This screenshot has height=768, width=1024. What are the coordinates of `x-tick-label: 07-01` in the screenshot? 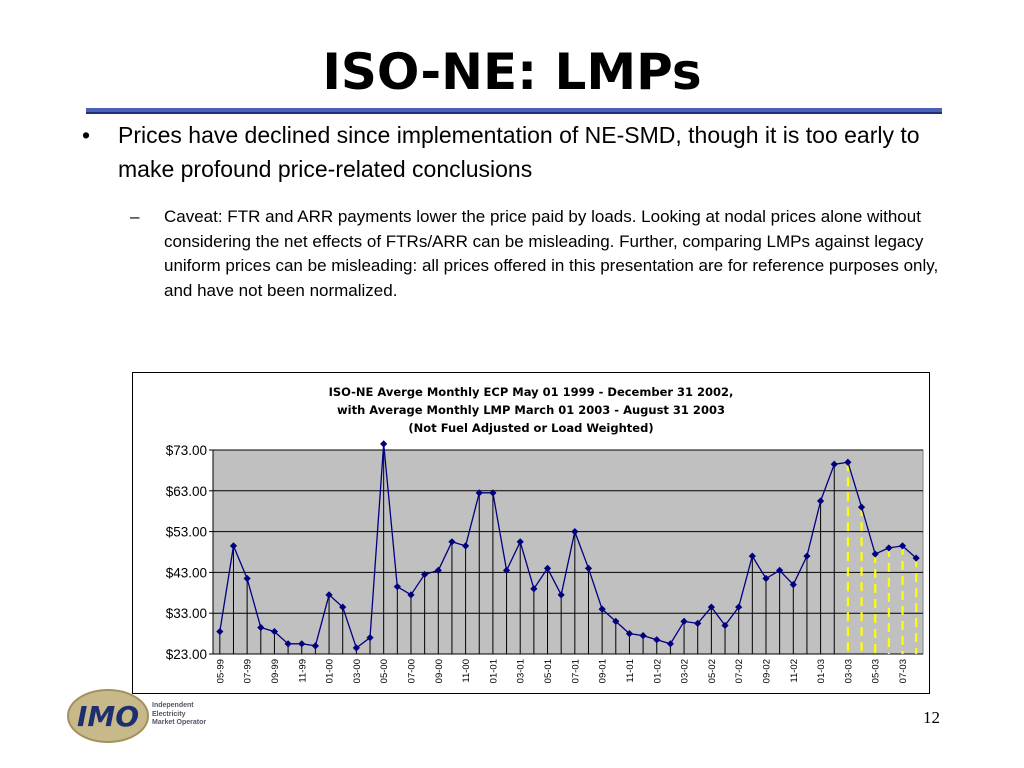 It's located at (575, 671).